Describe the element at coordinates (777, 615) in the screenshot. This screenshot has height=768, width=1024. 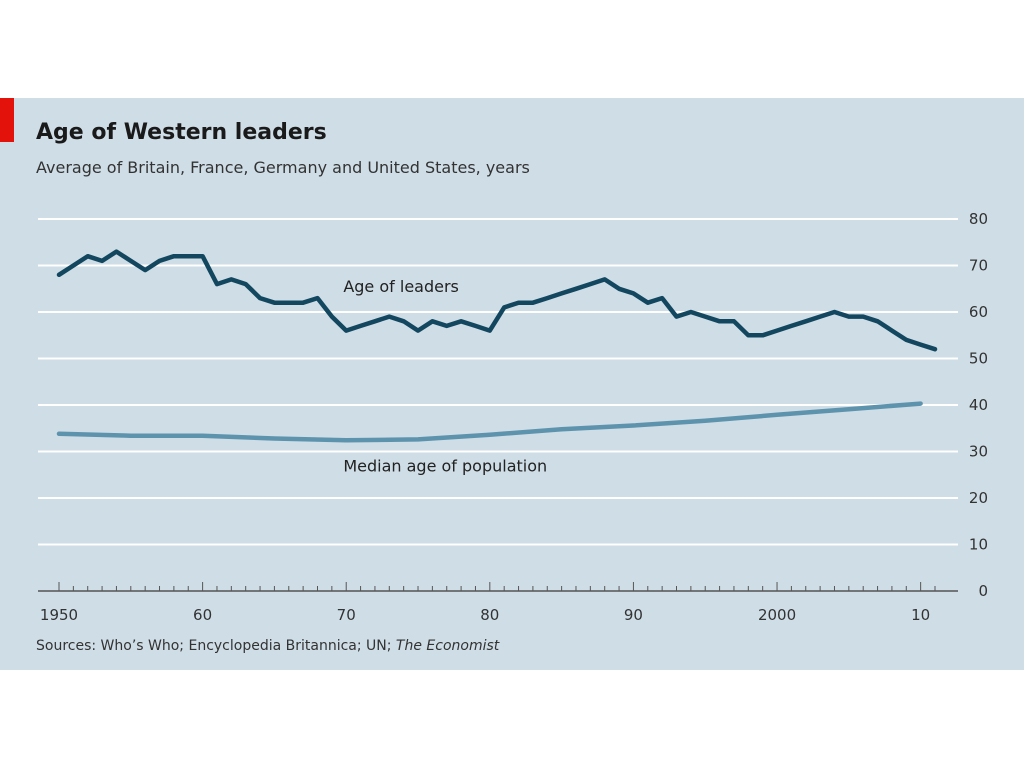
I see `x-tick-label-2000: 2000` at that location.